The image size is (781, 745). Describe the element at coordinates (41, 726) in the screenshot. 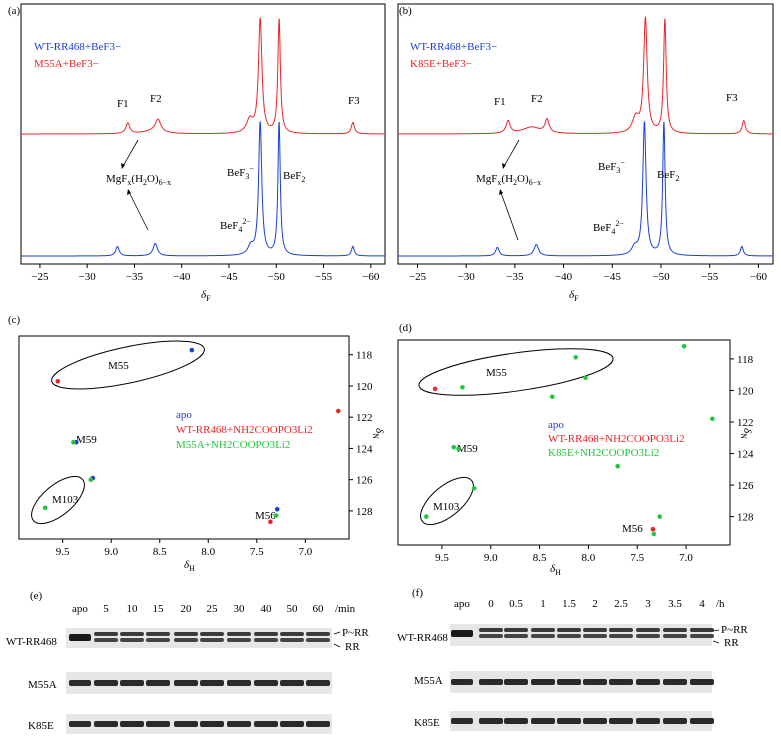

I see `row-label-k85e: K85E` at that location.